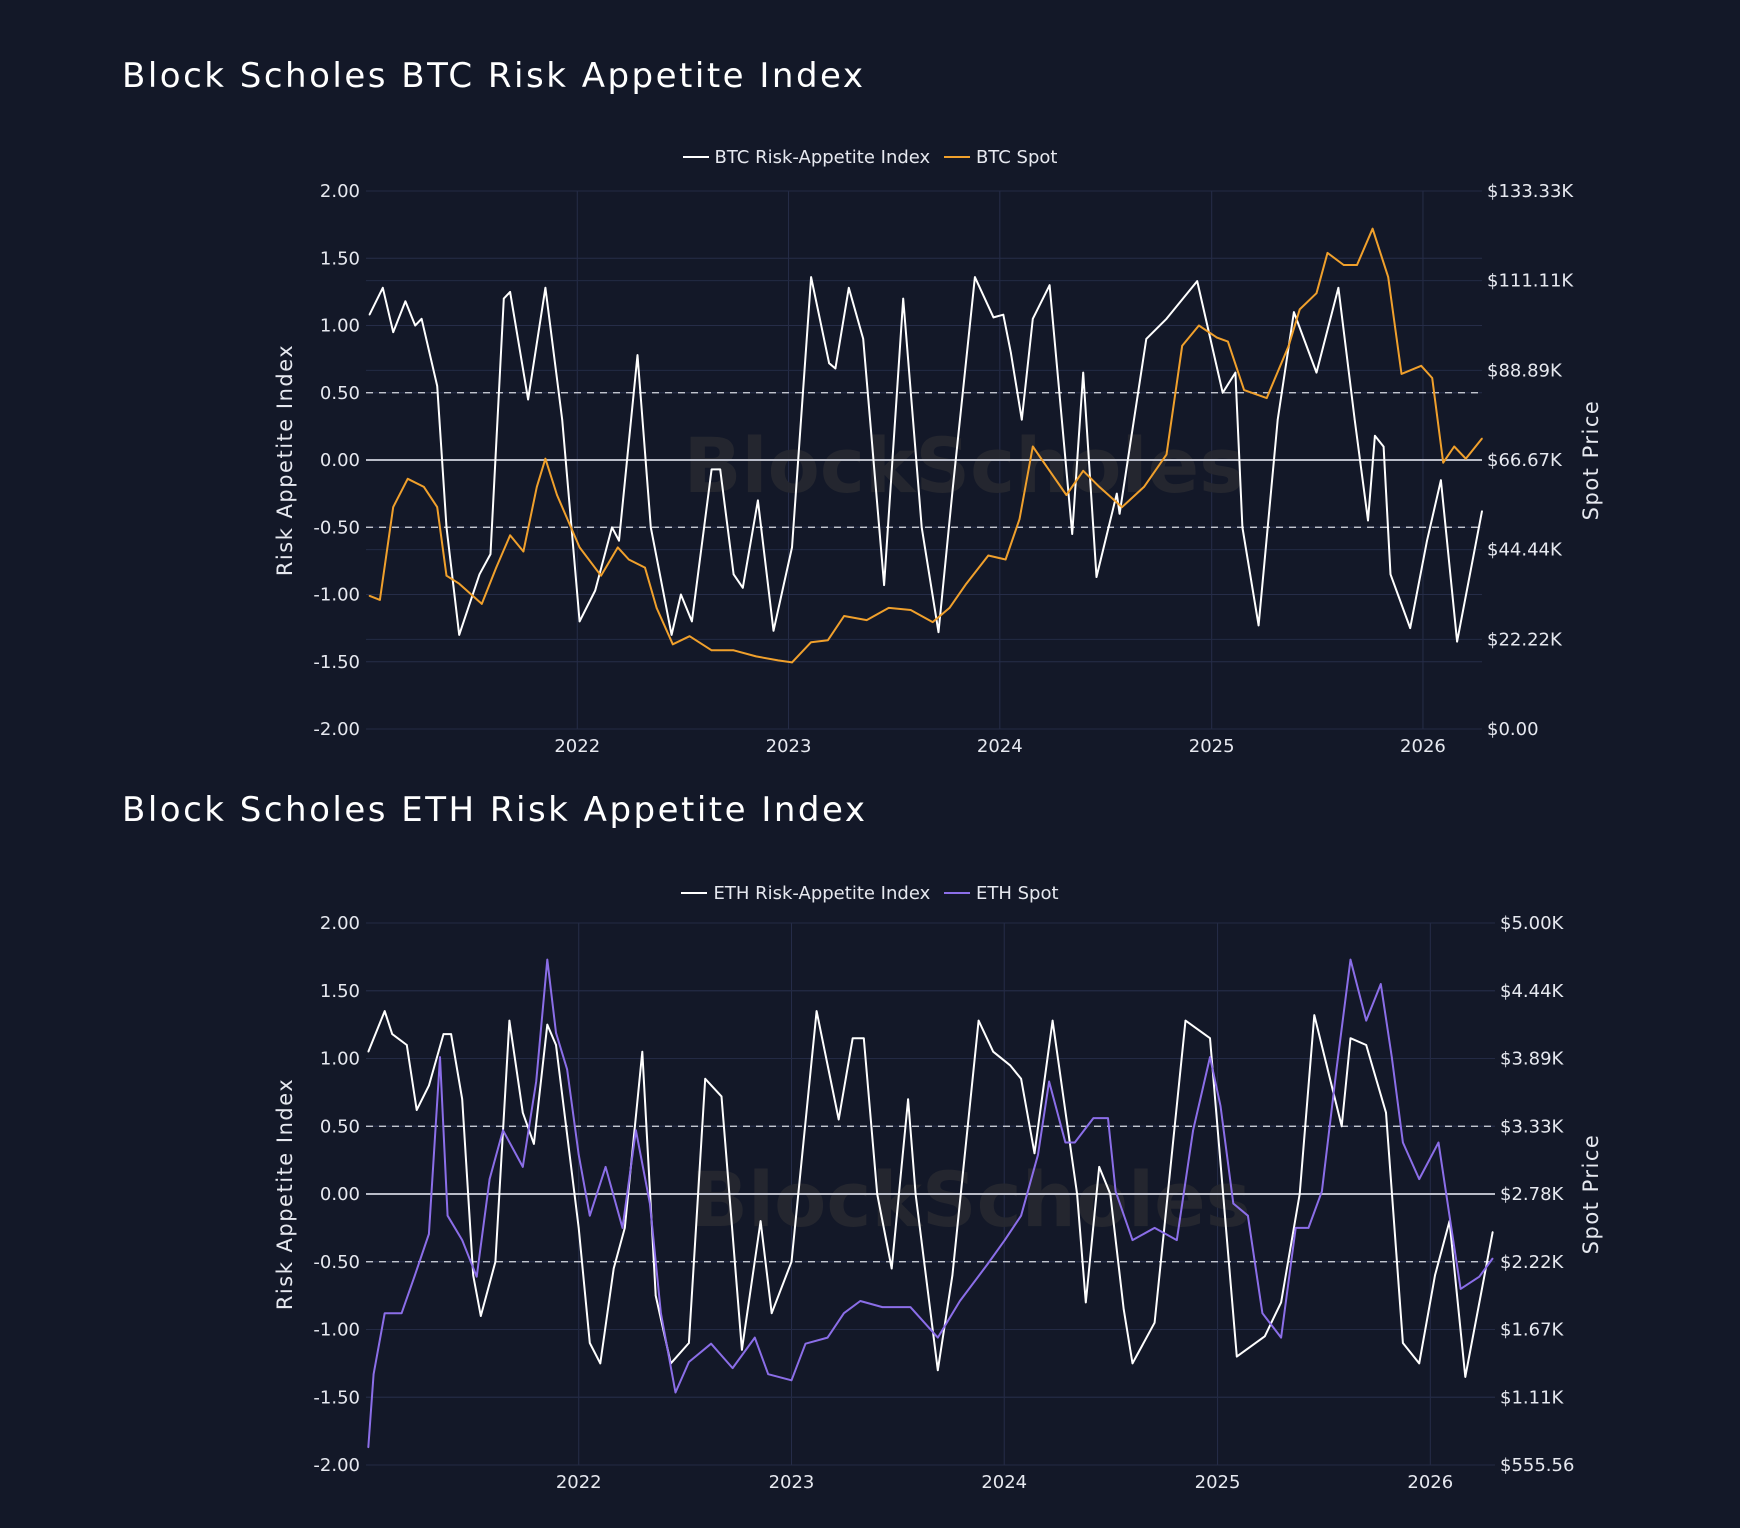  I want to click on y2-tick-label: $3.33K, so click(1532, 1126).